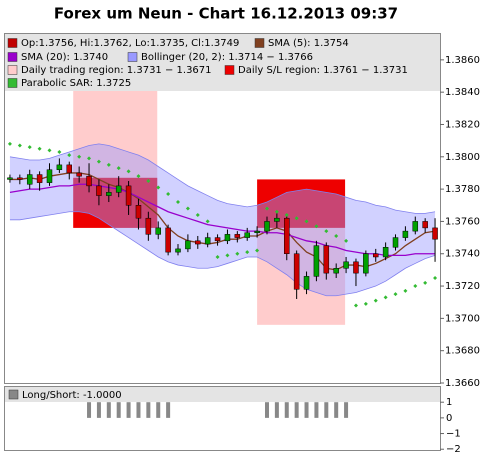  What do you see at coordinates (462, 286) in the screenshot?
I see `y-tick-label: 1.3720` at bounding box center [462, 286].